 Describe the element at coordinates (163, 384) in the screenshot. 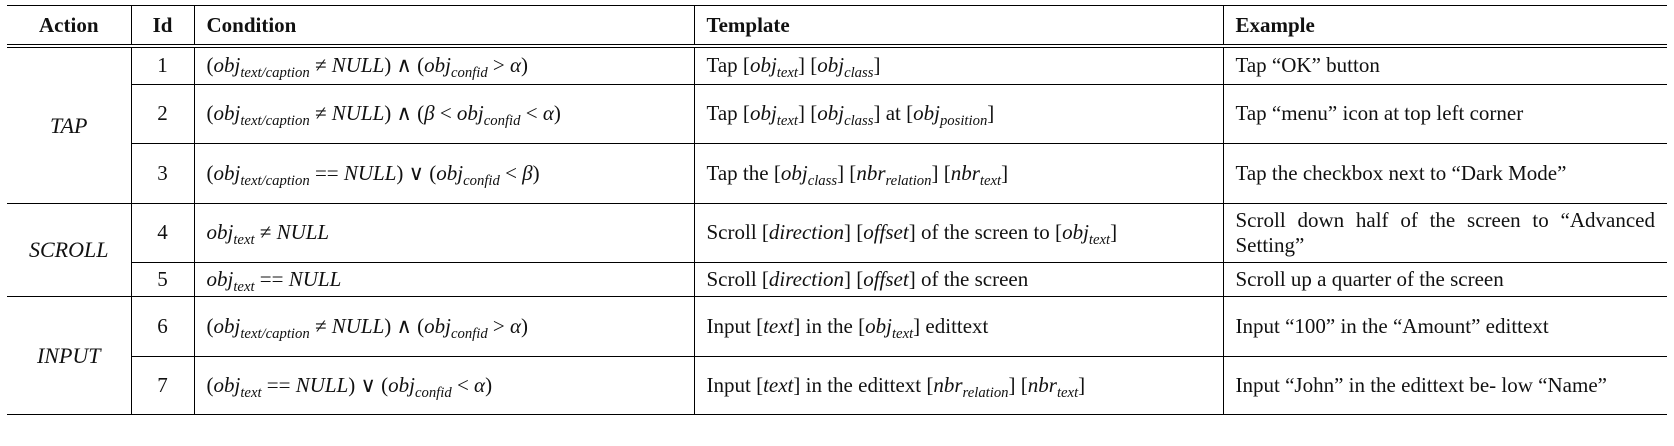

I see `row-id: 7` at that location.